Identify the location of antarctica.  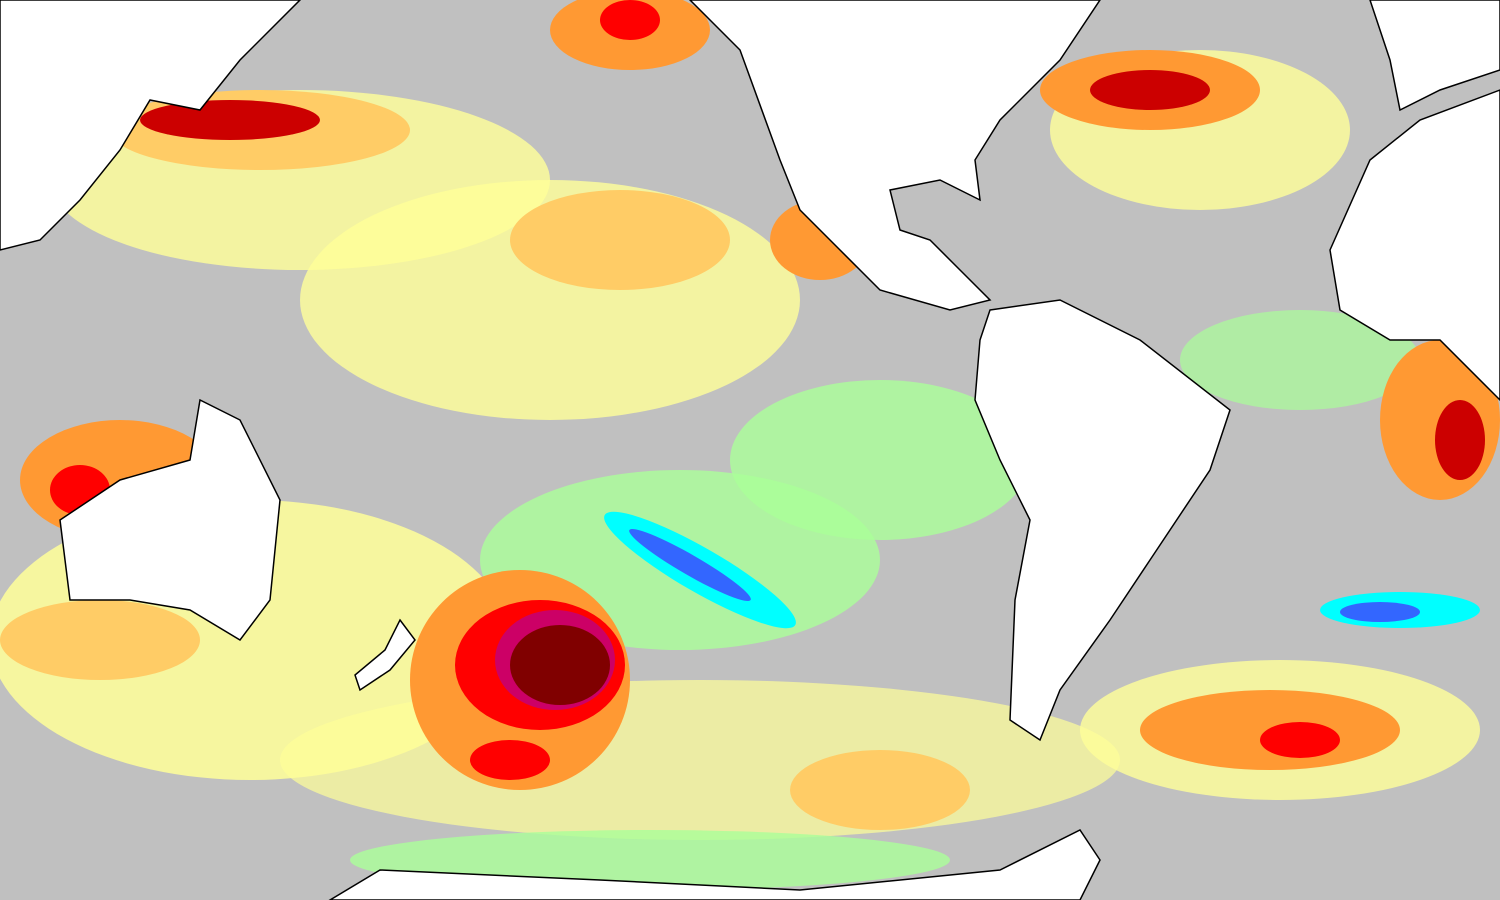
(714, 864).